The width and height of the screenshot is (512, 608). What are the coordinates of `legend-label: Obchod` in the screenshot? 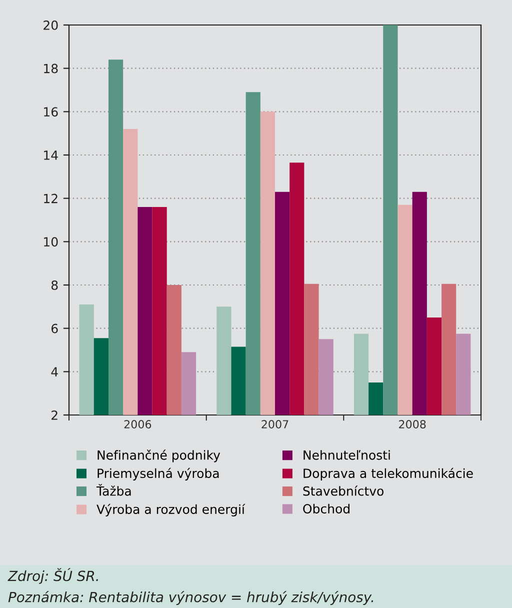 It's located at (326, 509).